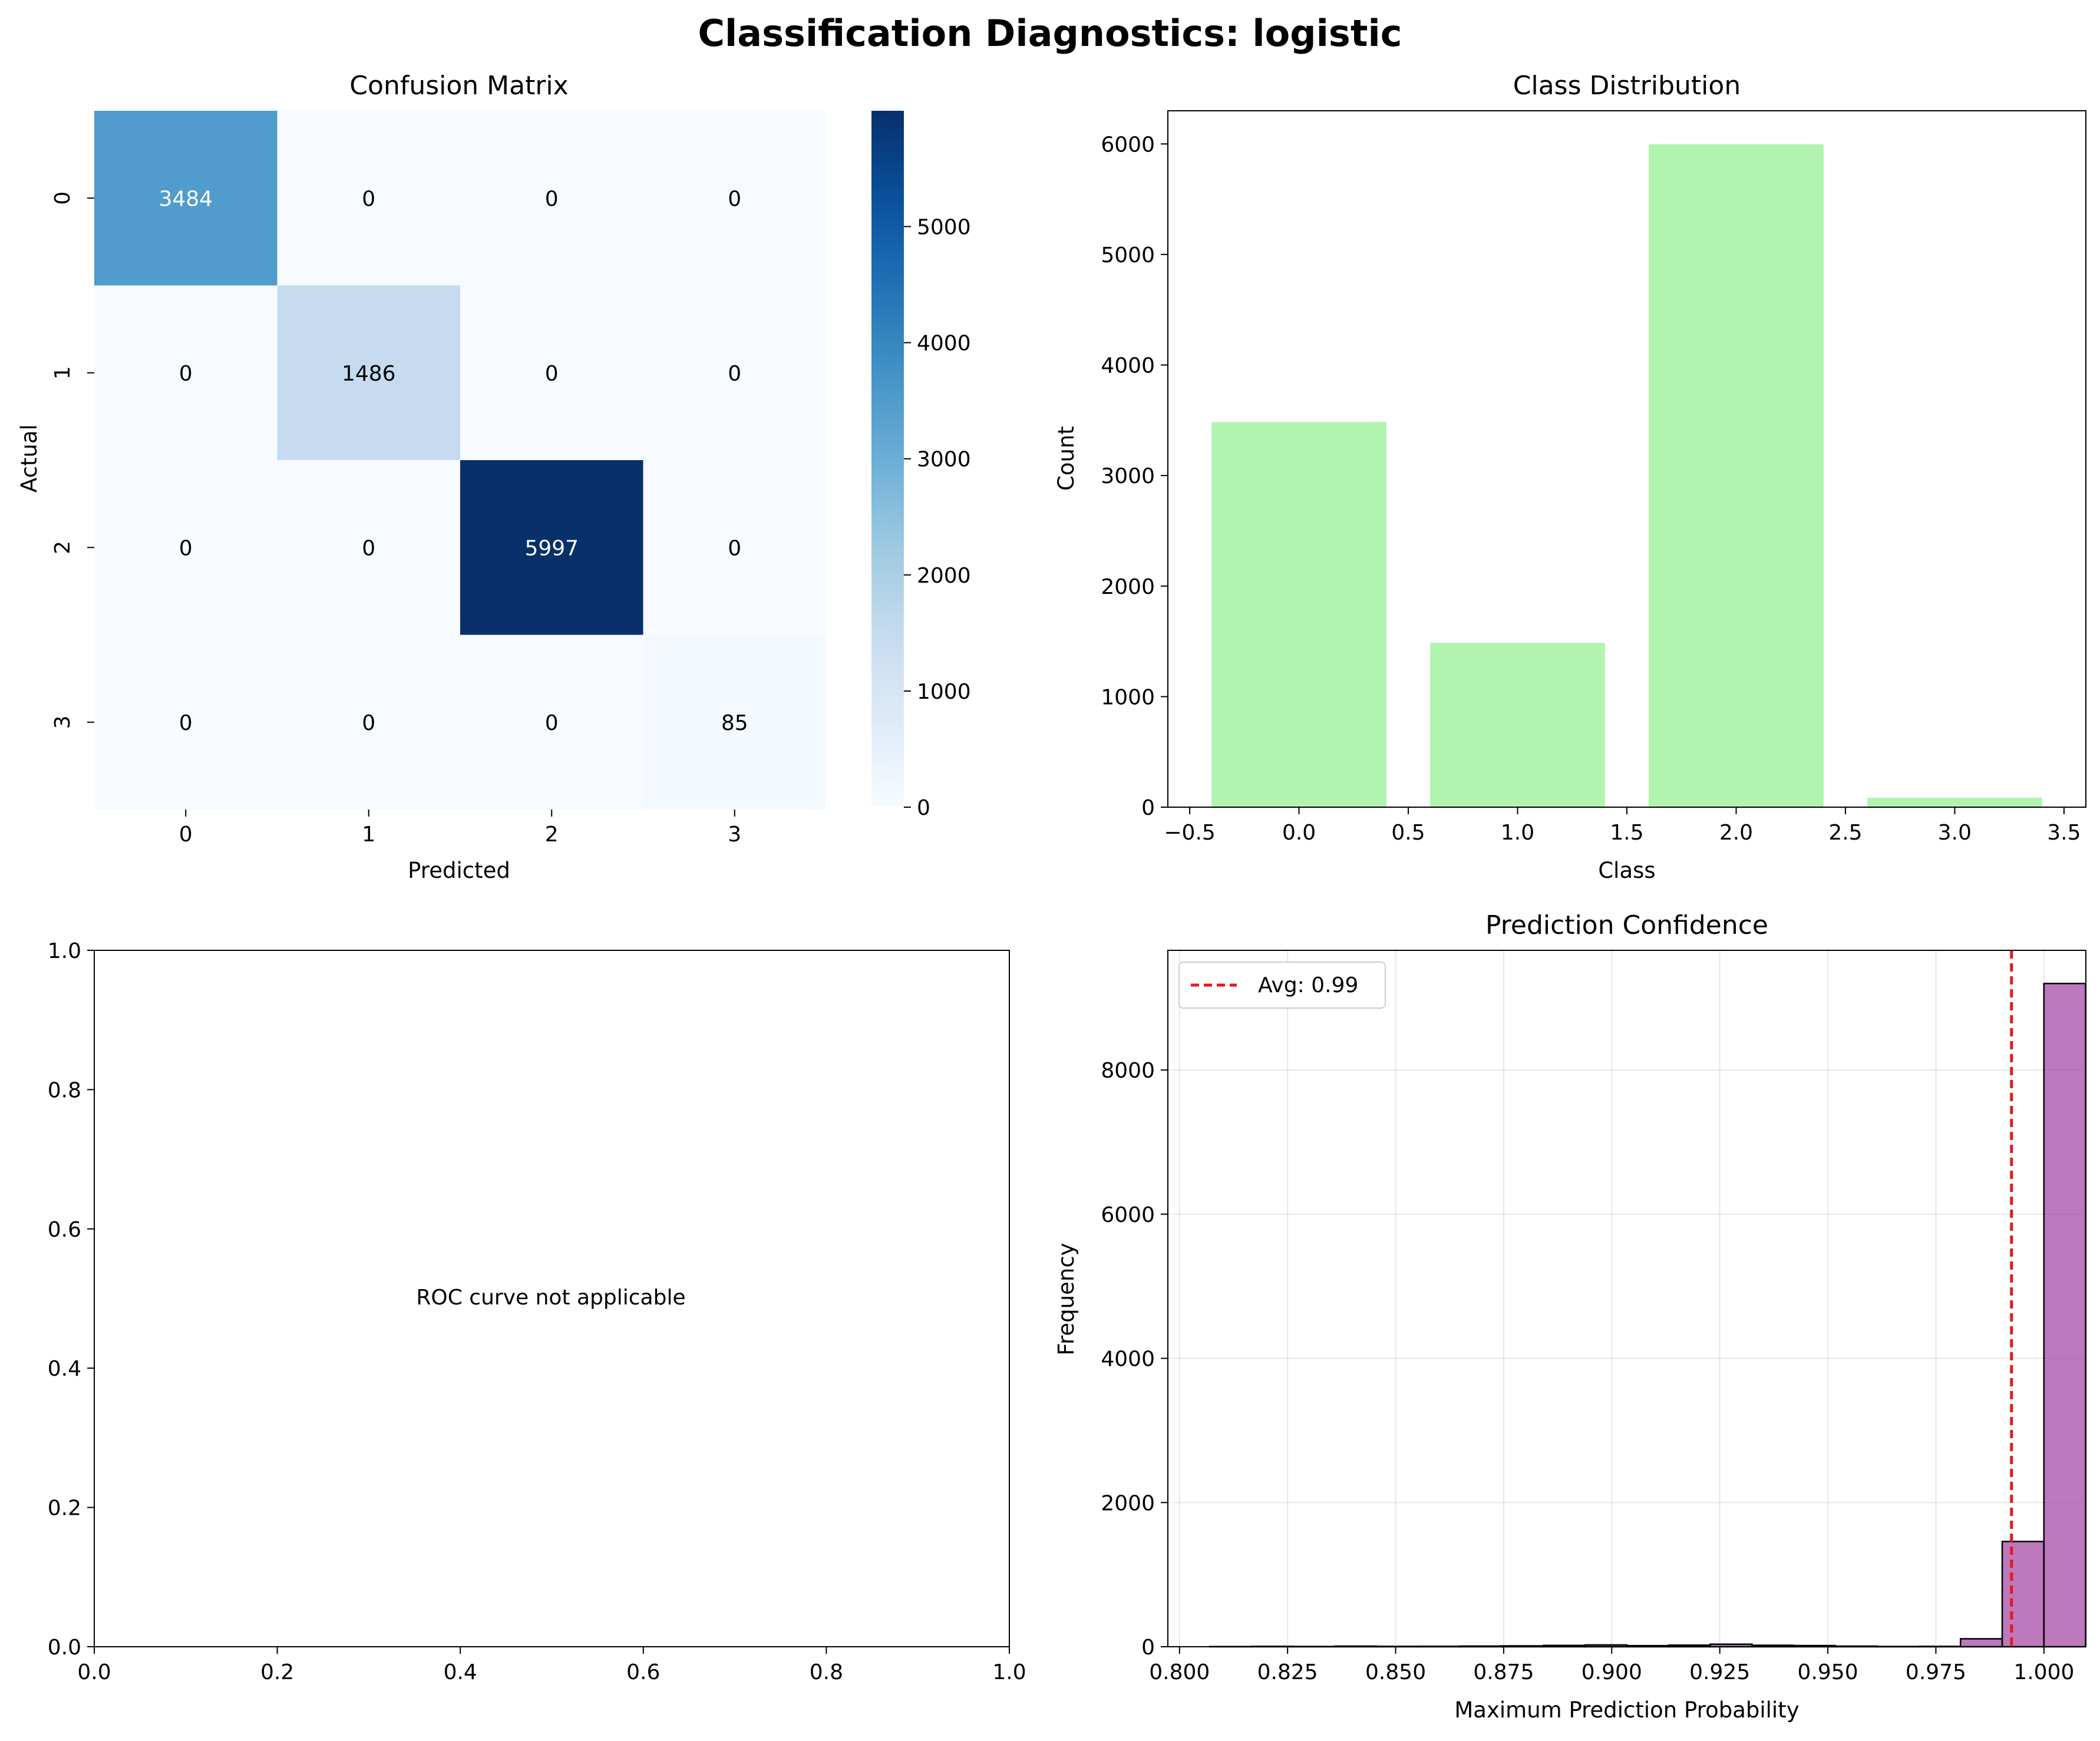  I want to click on pc-xtick-label: 0.875, so click(1503, 1672).